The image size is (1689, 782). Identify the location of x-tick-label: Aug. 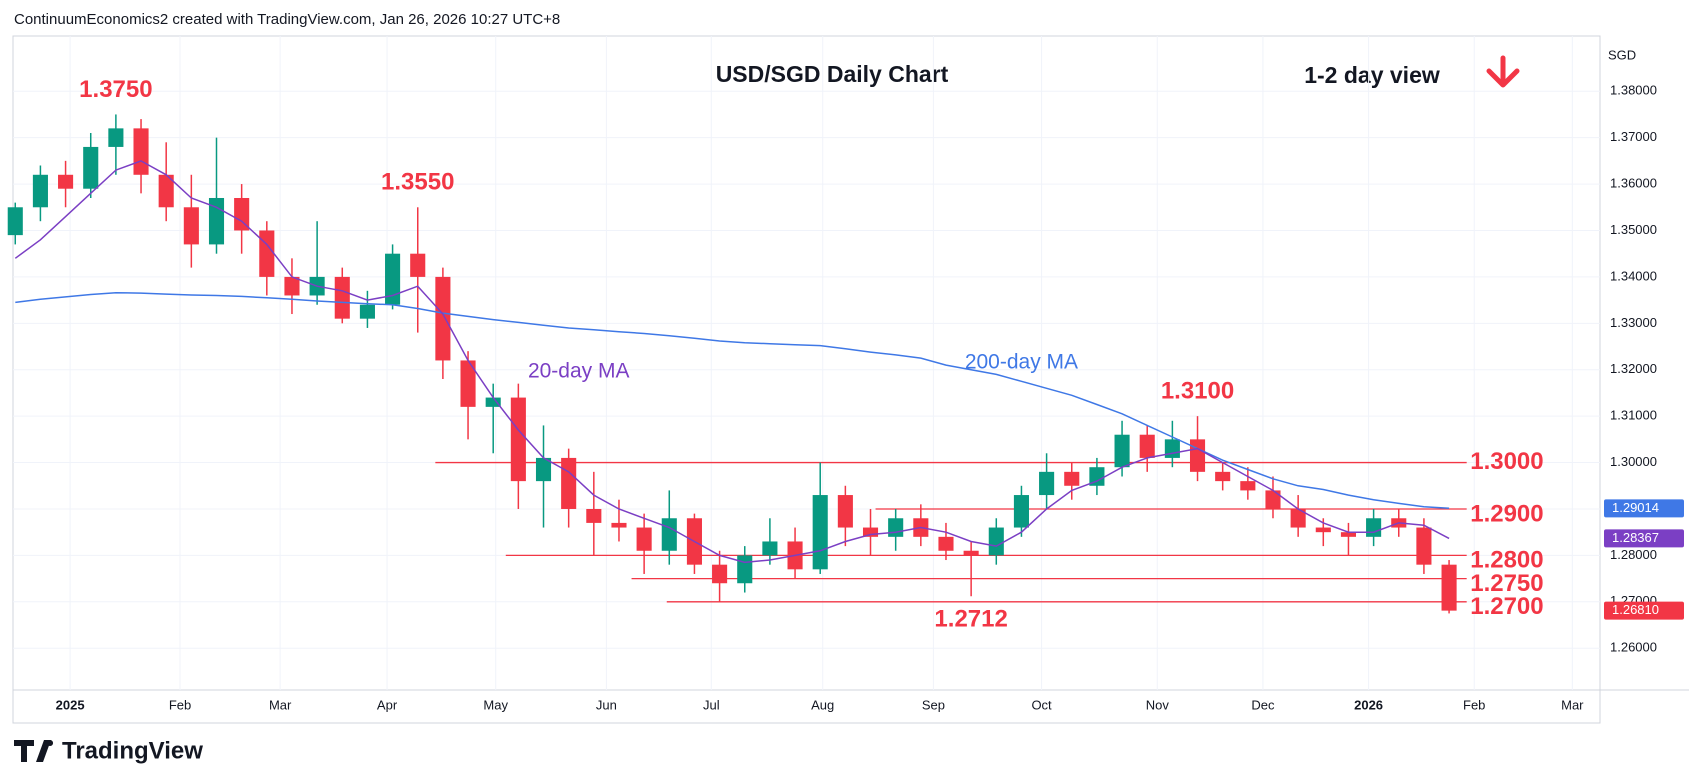
(822, 704).